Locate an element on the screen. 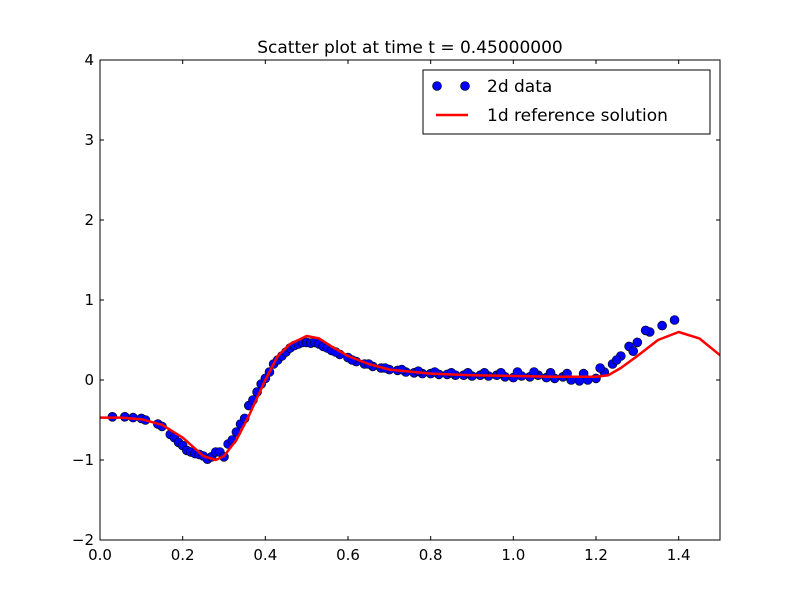 The width and height of the screenshot is (800, 600). x-tick-label: 0.8 is located at coordinates (431, 555).